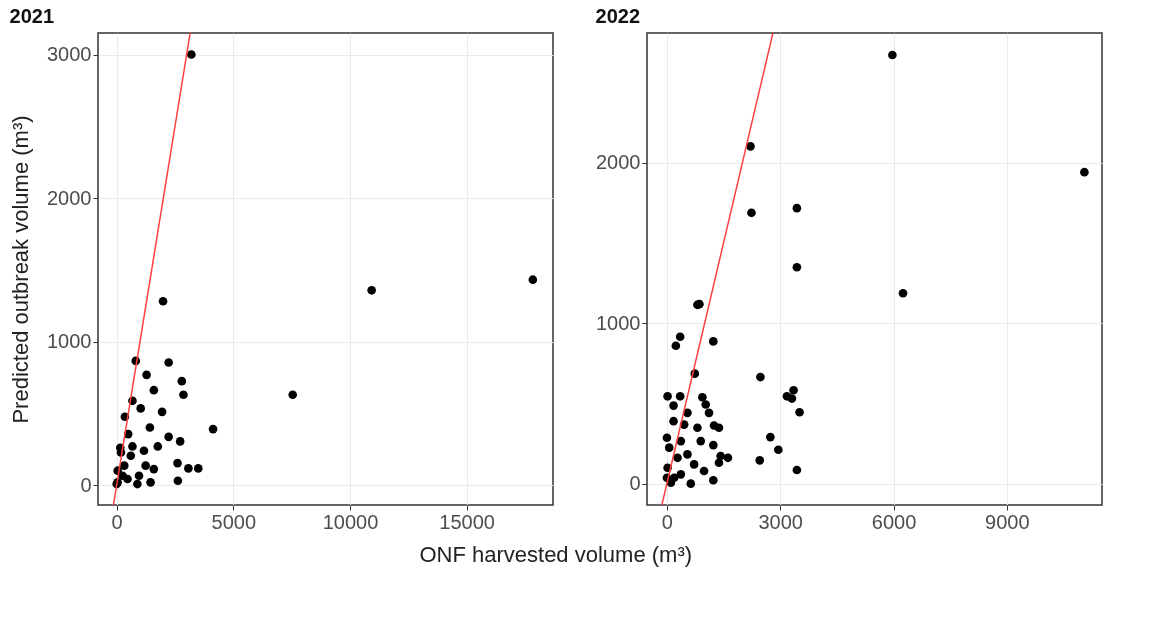 This screenshot has height=626, width=1167. I want to click on x-tick-label: 15000, so click(467, 521).